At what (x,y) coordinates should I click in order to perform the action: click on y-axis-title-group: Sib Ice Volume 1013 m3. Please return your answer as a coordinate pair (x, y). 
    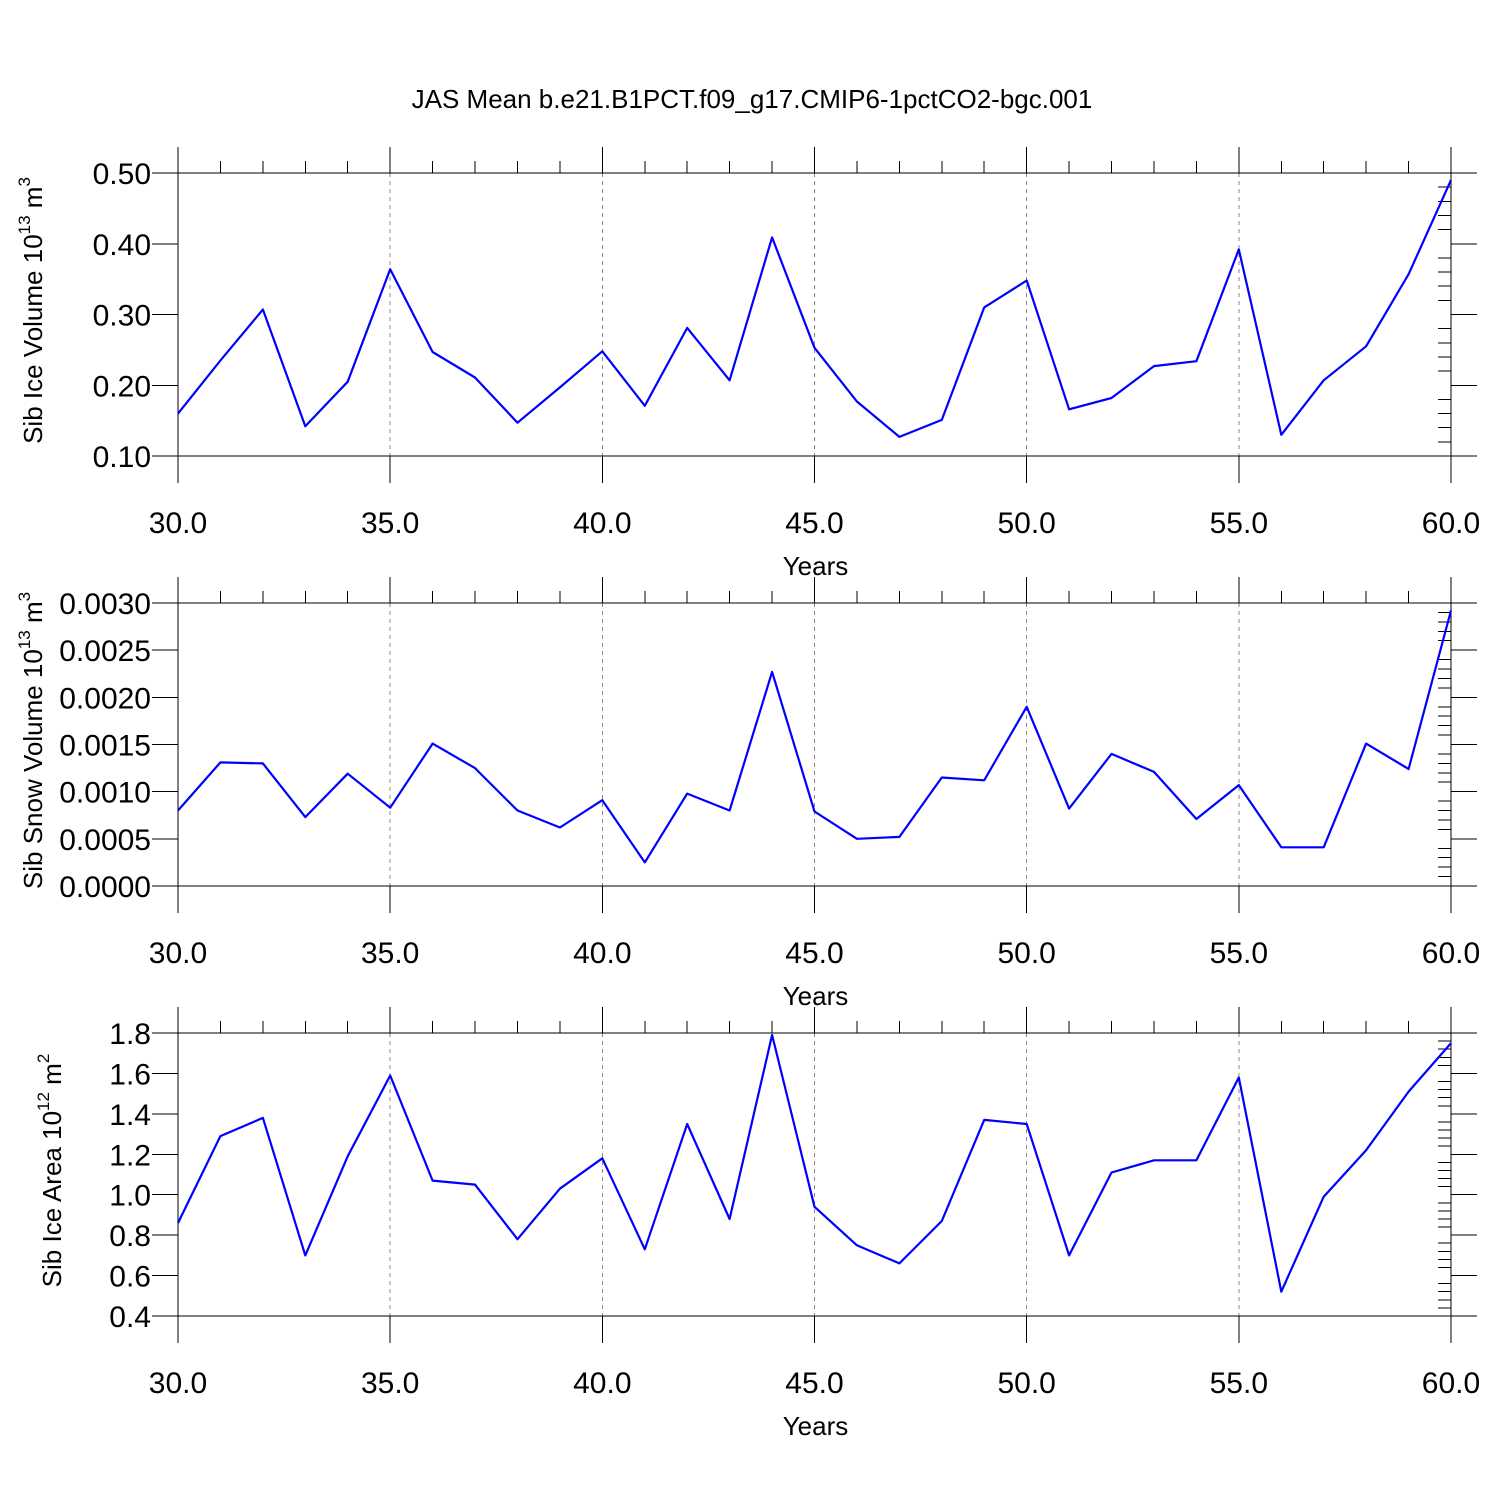
    Looking at the image, I should click on (31, 310).